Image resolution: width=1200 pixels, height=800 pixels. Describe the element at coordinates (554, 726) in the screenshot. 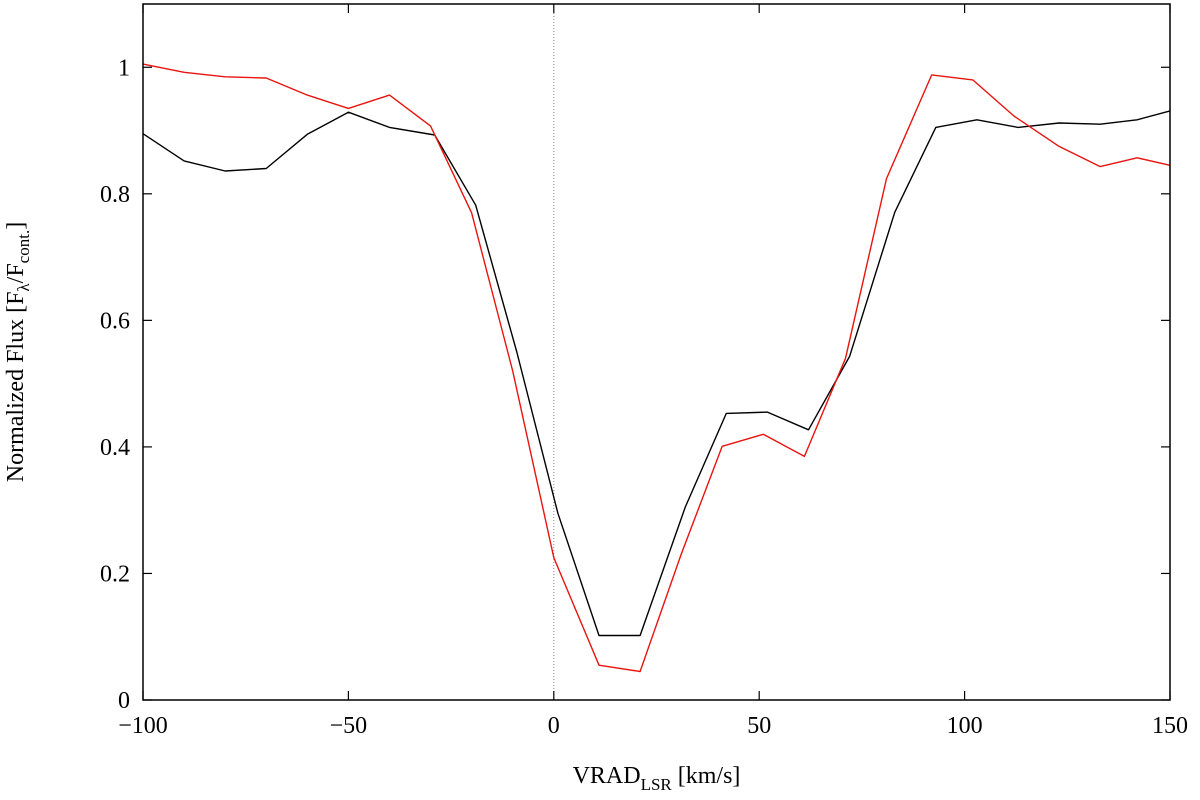

I see `x-tick-label: 0` at that location.